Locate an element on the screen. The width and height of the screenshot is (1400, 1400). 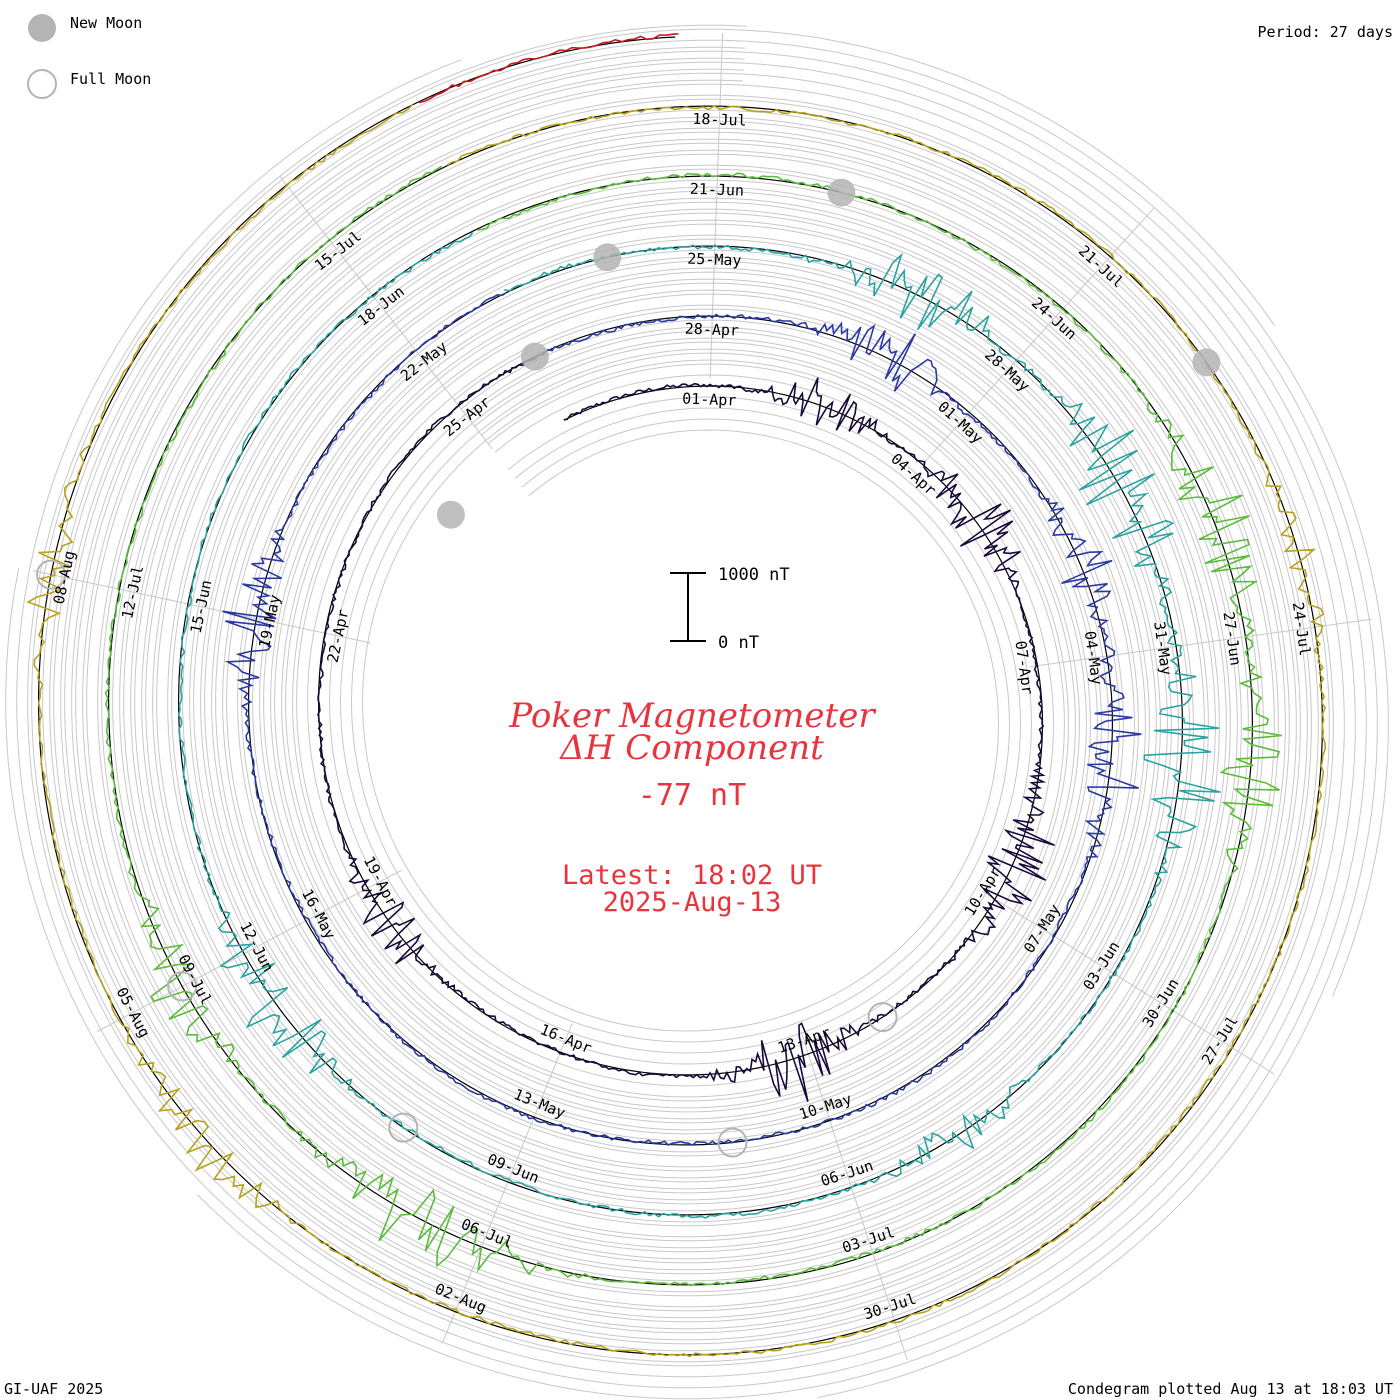
plotted-label: Condegram plotted Aug 13 at 18:03 UT is located at coordinates (1230, 1389).